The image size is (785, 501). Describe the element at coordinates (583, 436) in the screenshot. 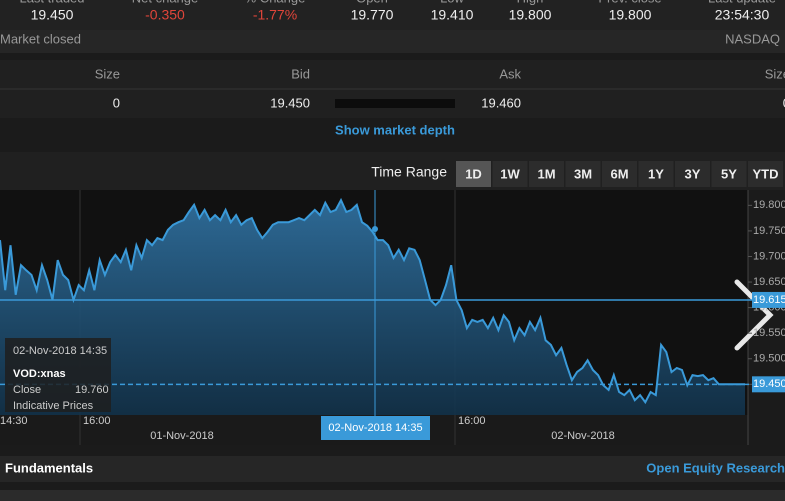

I see `x-tick-label: 02-Nov-2018` at that location.